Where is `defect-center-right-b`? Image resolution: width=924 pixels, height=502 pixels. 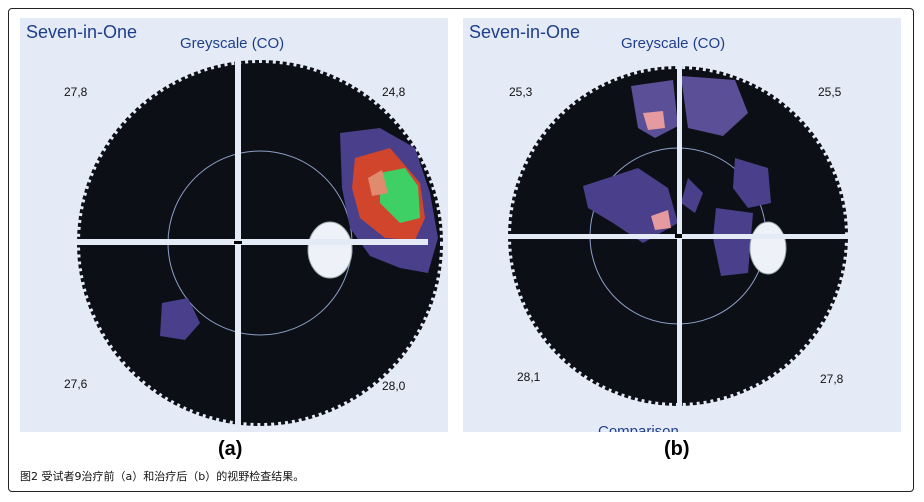
defect-center-right-b is located at coordinates (692, 195).